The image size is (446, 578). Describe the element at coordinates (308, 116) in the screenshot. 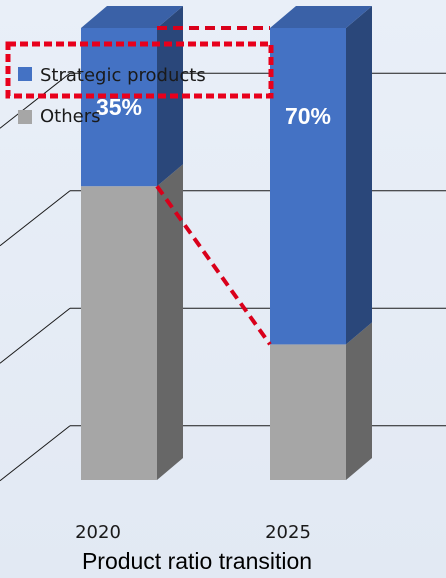

I see `data-label-2025: 70%` at that location.